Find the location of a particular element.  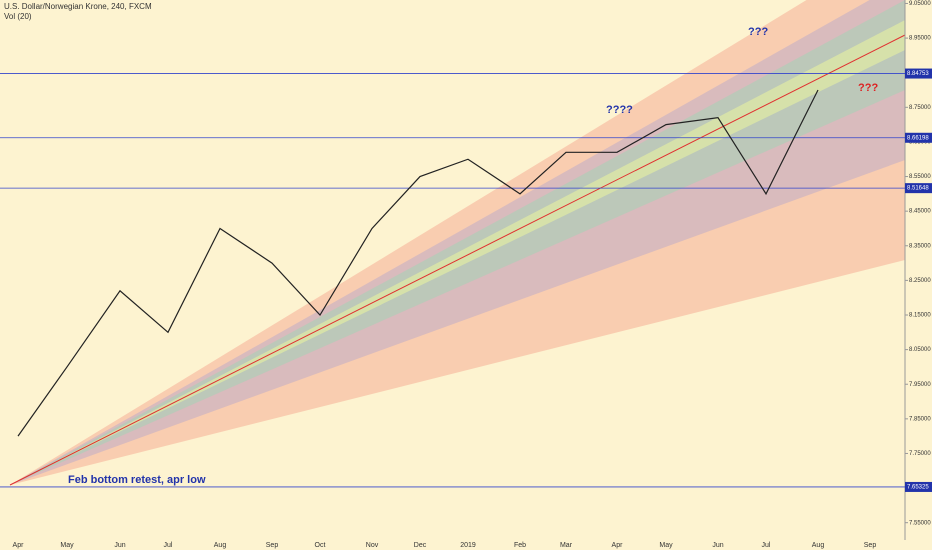

y-tick-label: 8.35000 is located at coordinates (920, 246).